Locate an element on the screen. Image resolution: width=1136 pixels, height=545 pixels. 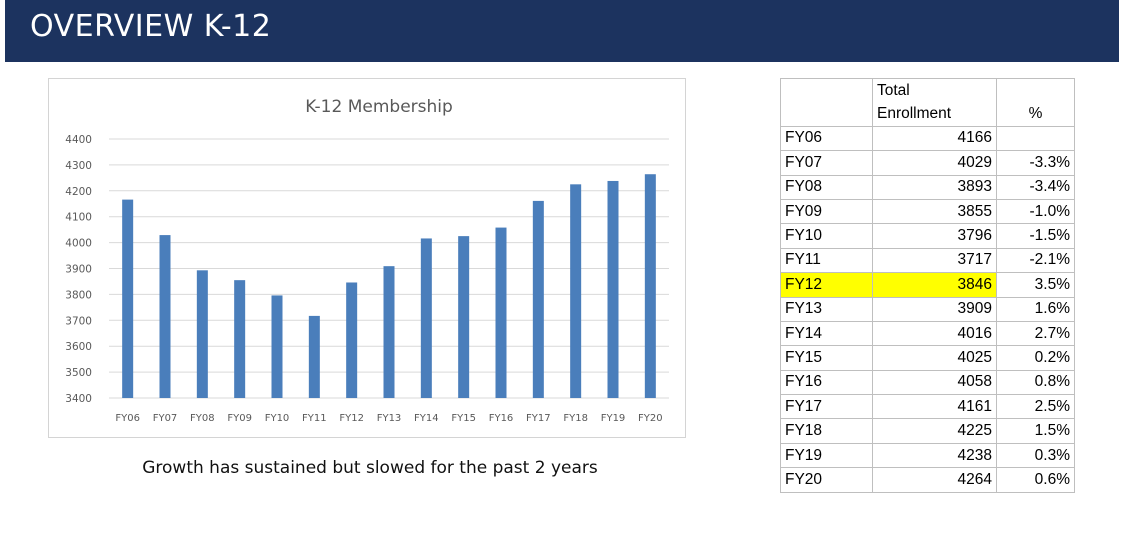
table-cell-enrollment: 4238 is located at coordinates (934, 455).